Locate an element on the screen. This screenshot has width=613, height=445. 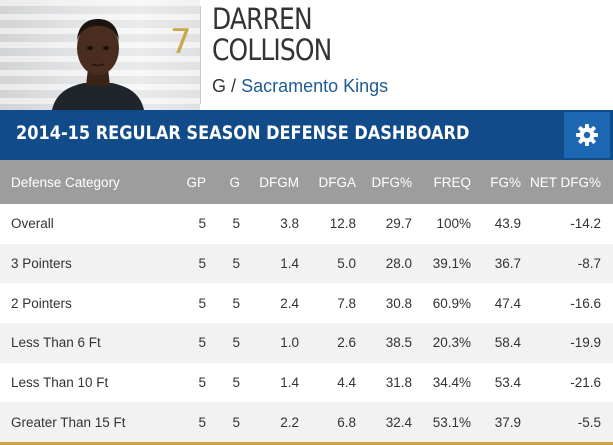
gear-icon is located at coordinates (587, 135).